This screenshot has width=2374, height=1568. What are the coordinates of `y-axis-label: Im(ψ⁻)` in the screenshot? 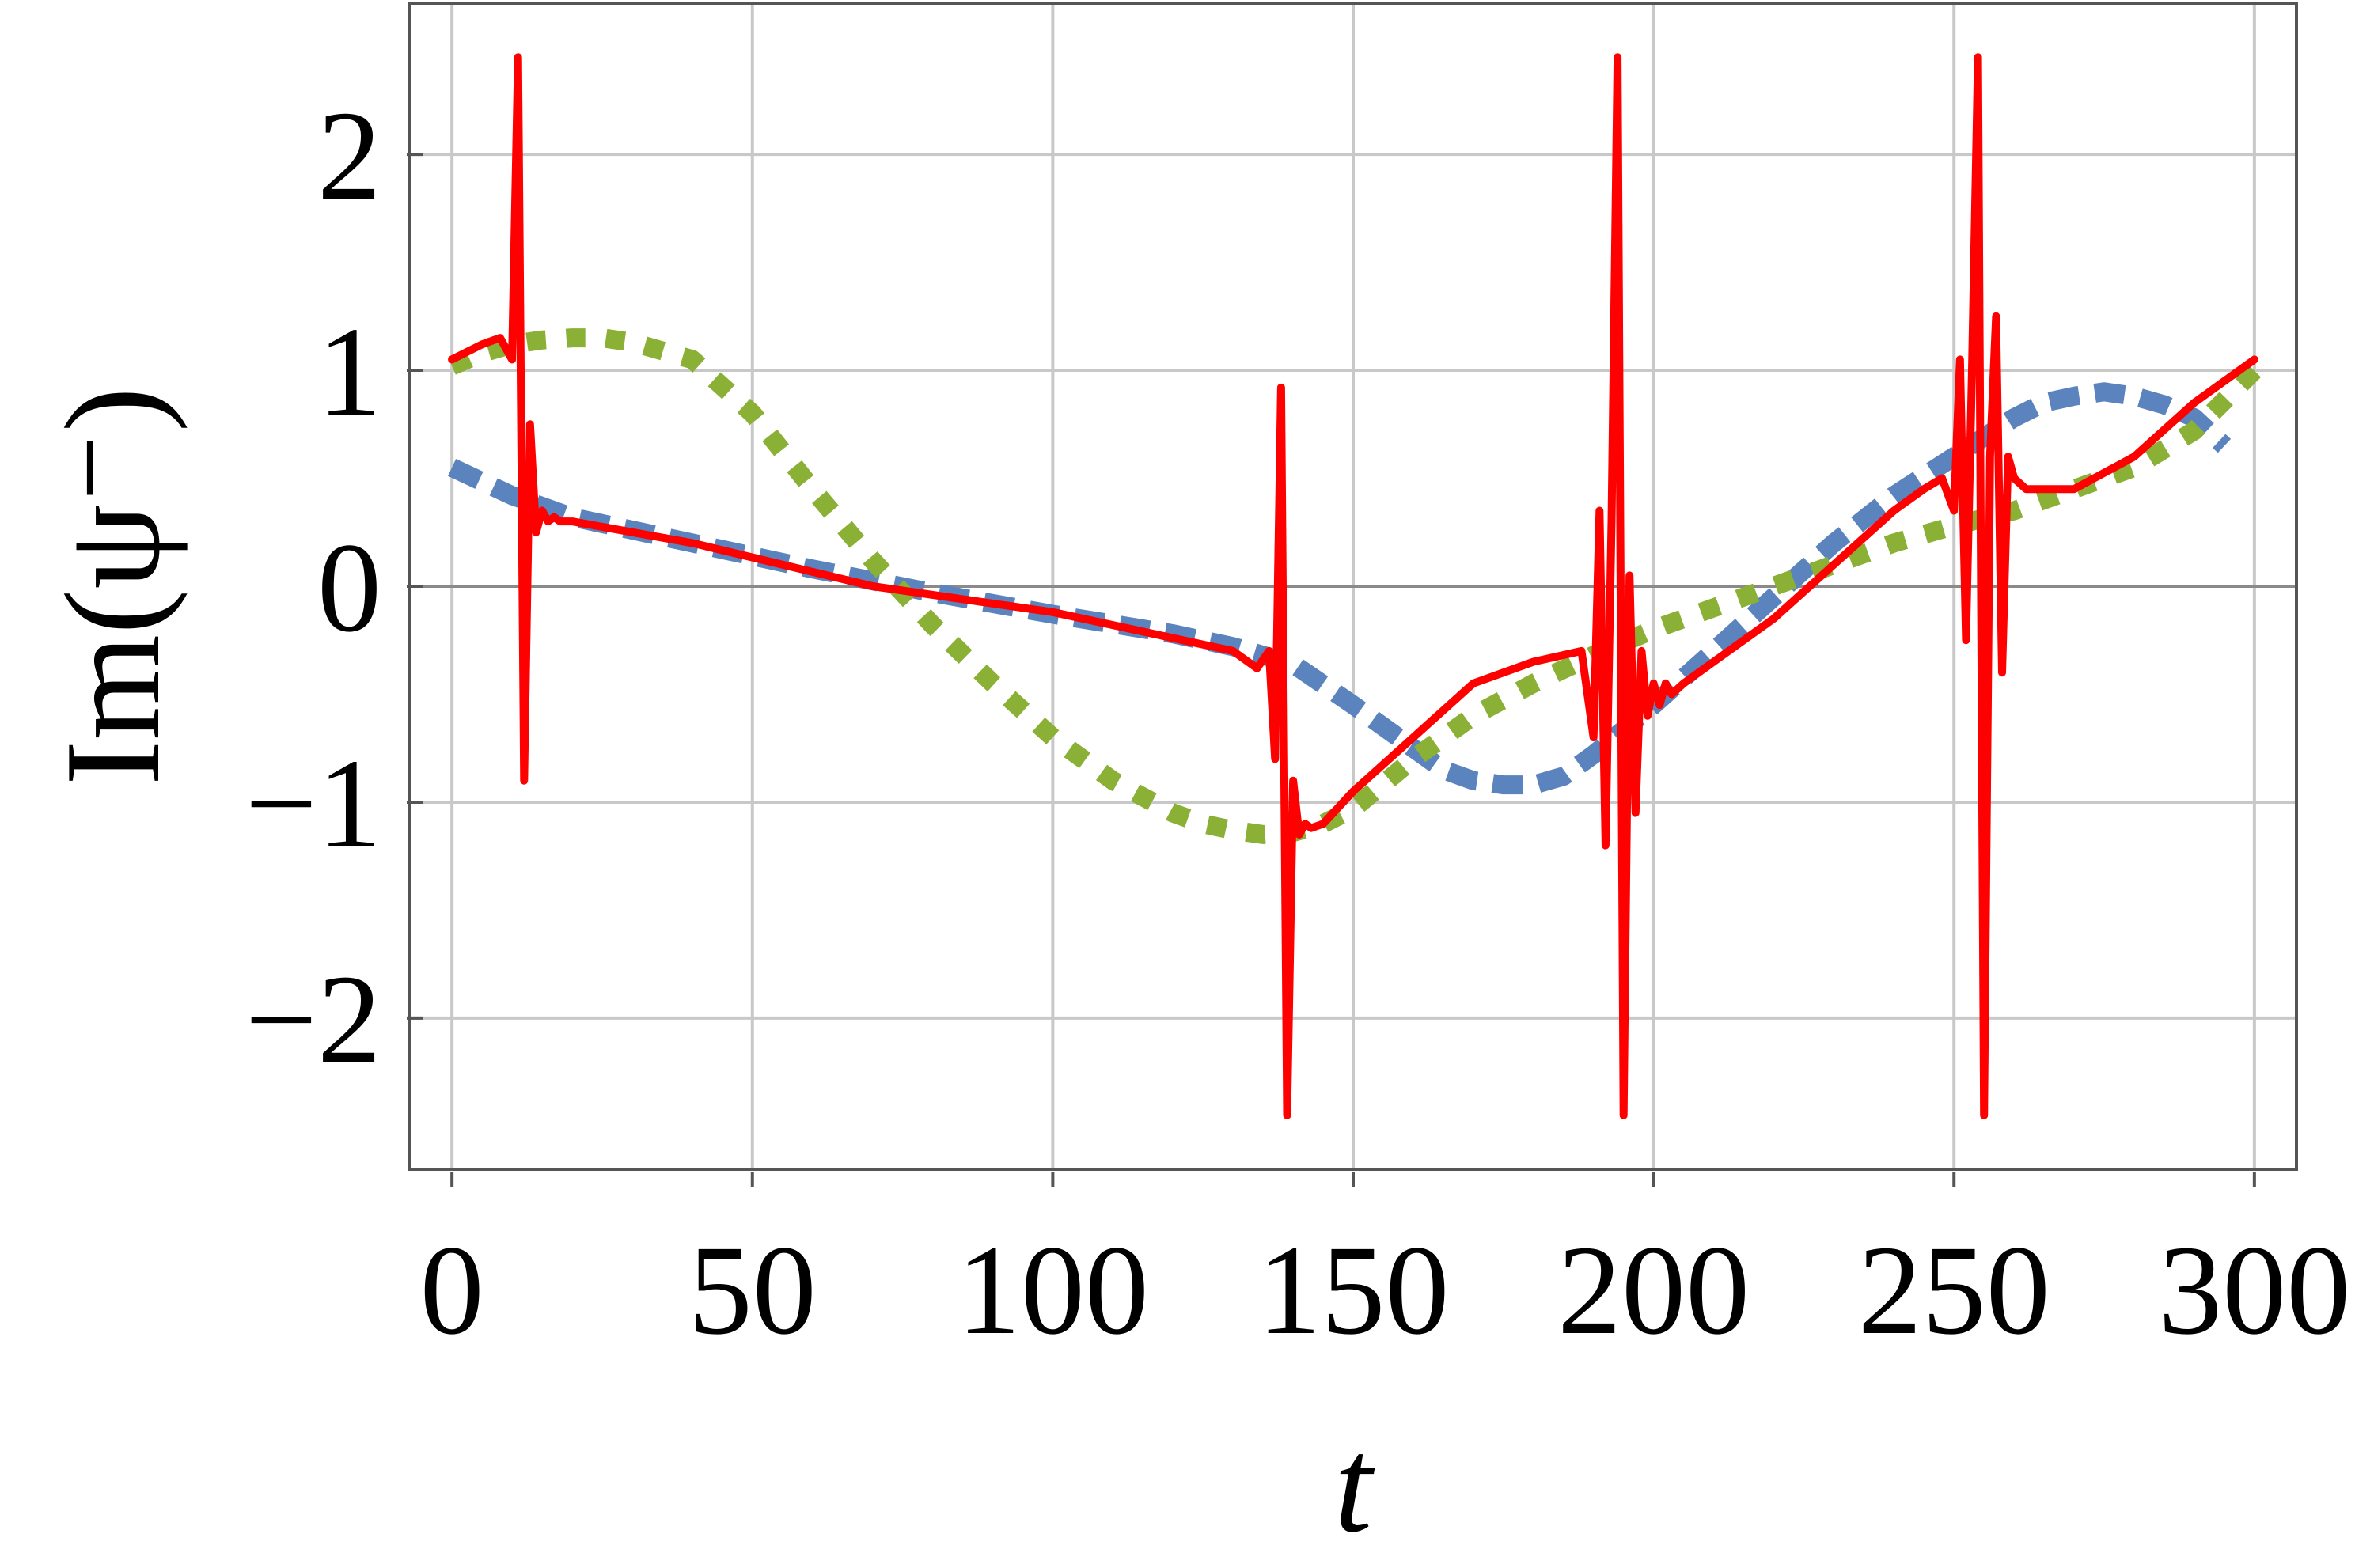 It's located at (113, 586).